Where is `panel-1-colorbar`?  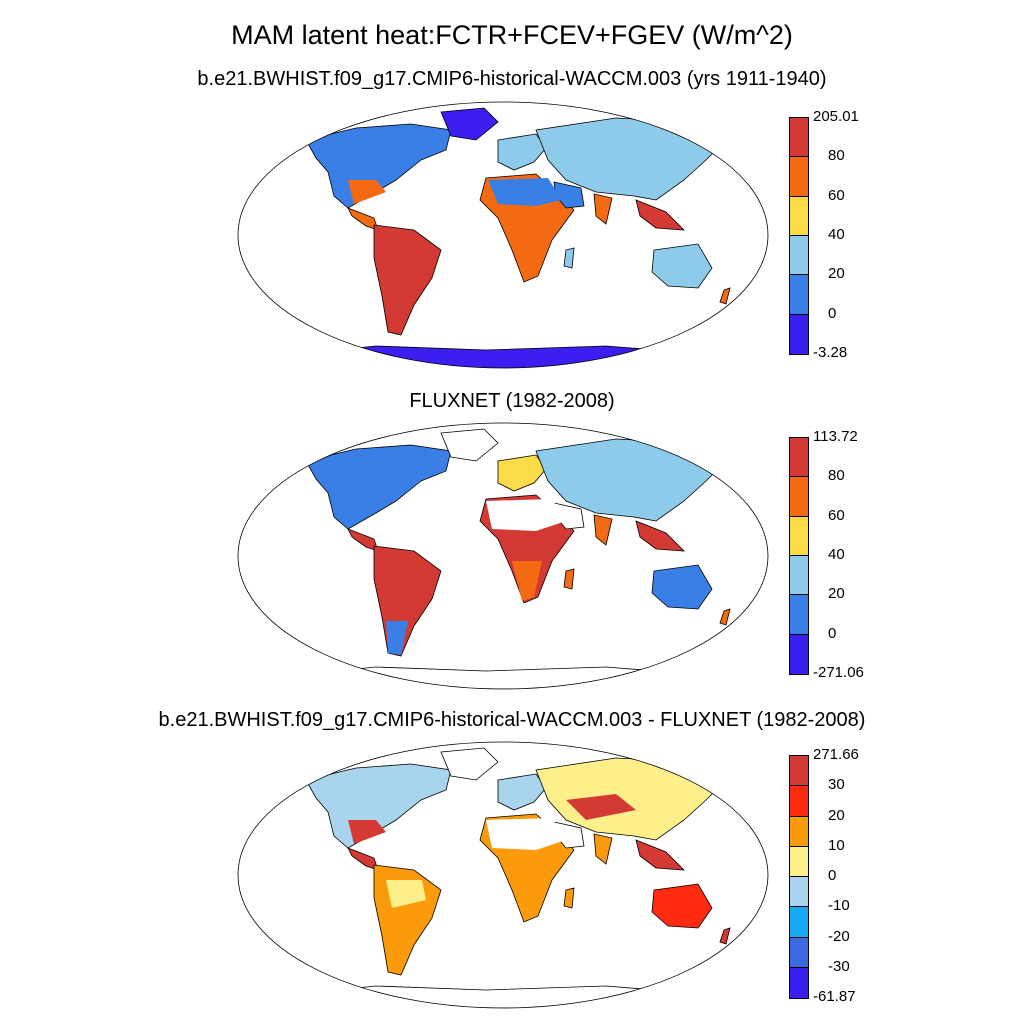 panel-1-colorbar is located at coordinates (799, 236).